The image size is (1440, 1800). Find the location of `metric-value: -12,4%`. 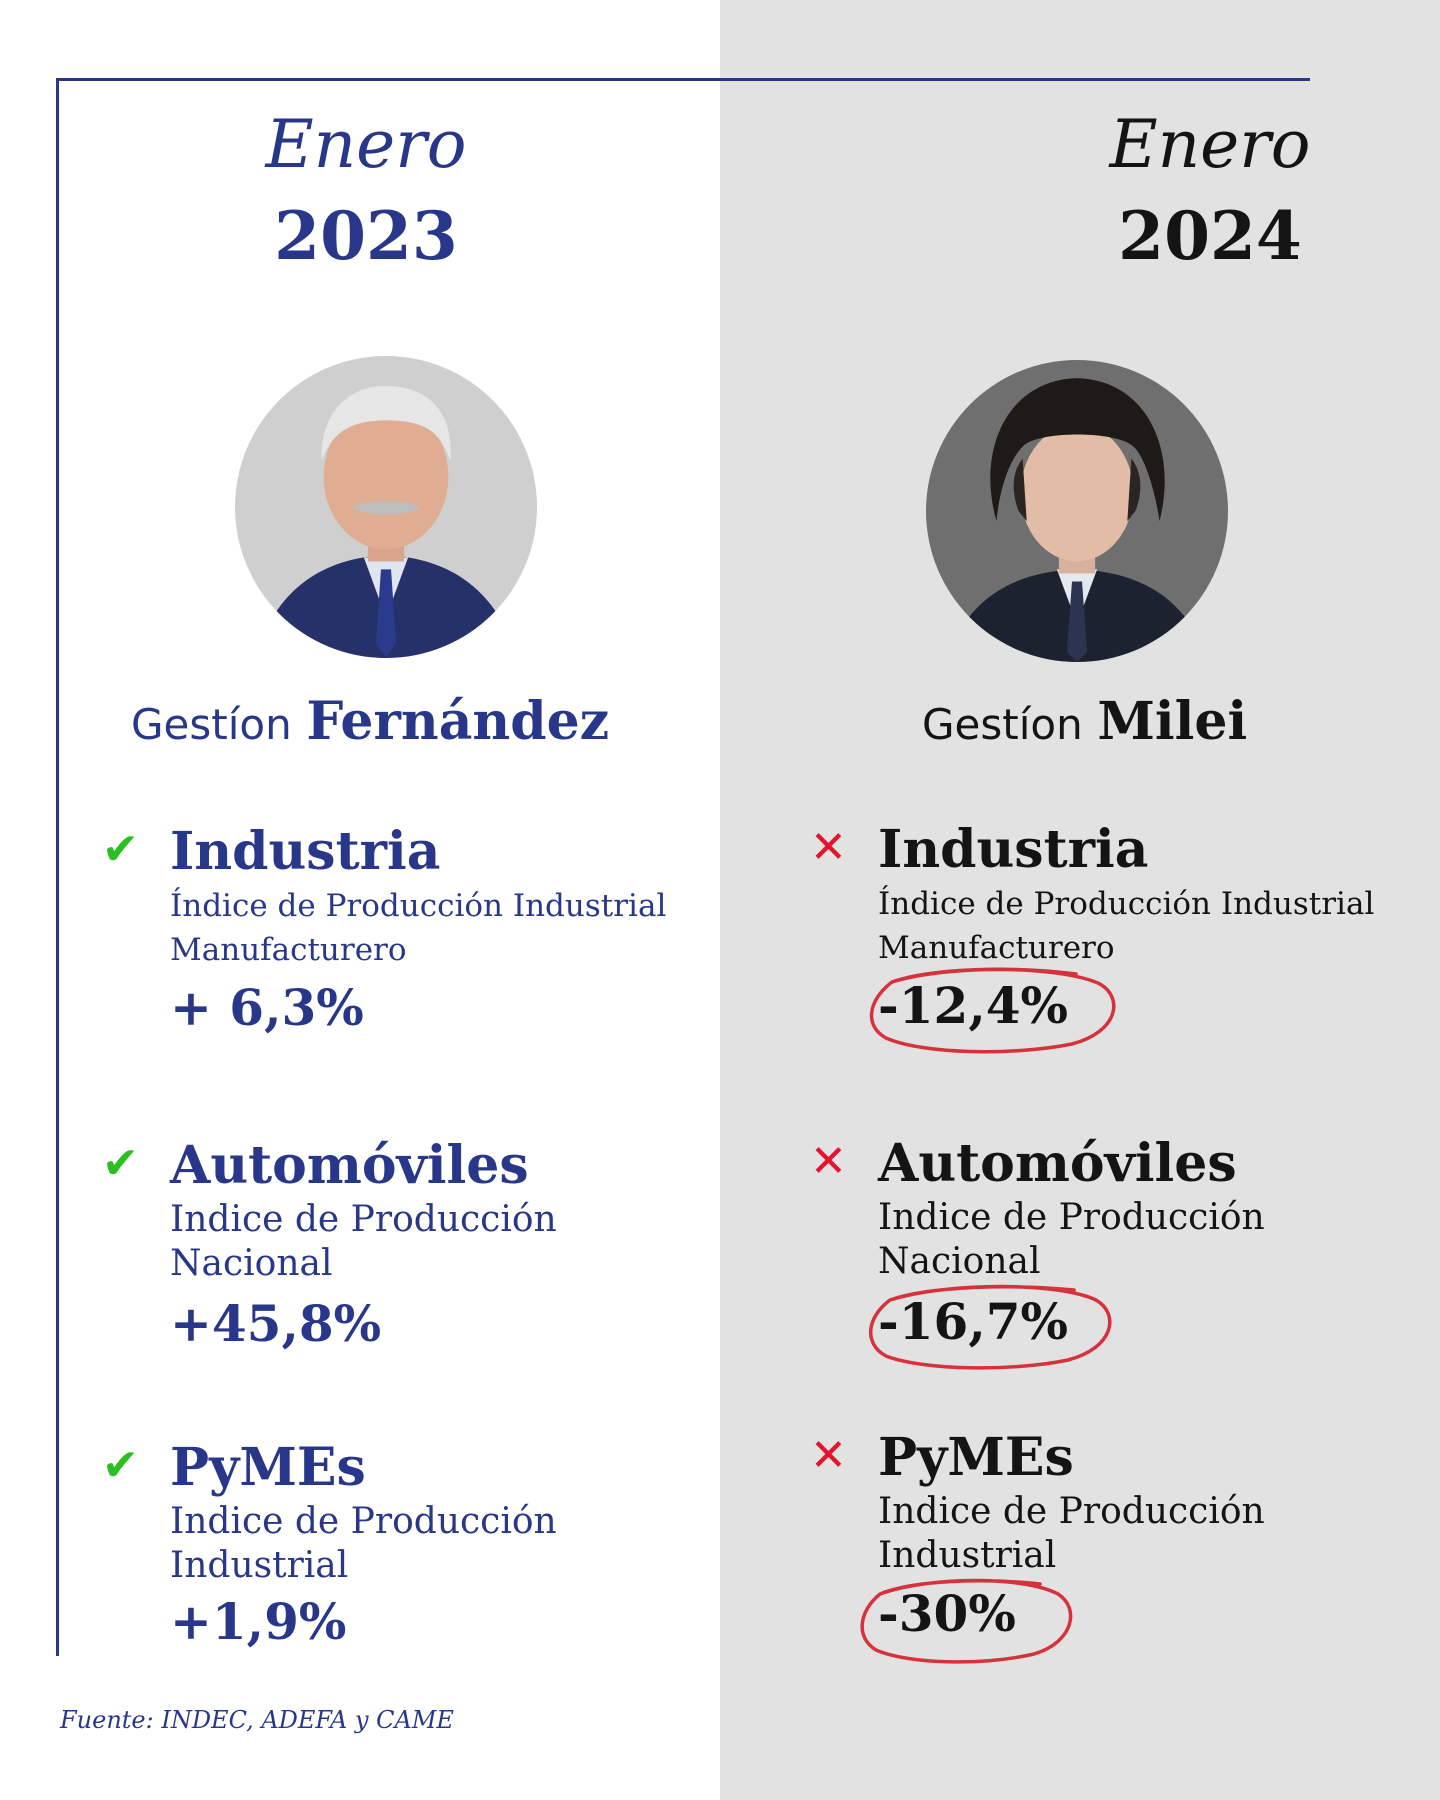

metric-value: -12,4% is located at coordinates (973, 1005).